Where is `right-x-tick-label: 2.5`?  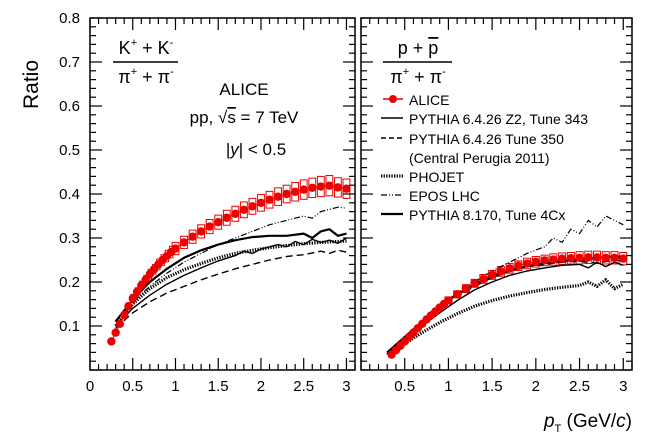 right-x-tick-label: 2.5 is located at coordinates (579, 386).